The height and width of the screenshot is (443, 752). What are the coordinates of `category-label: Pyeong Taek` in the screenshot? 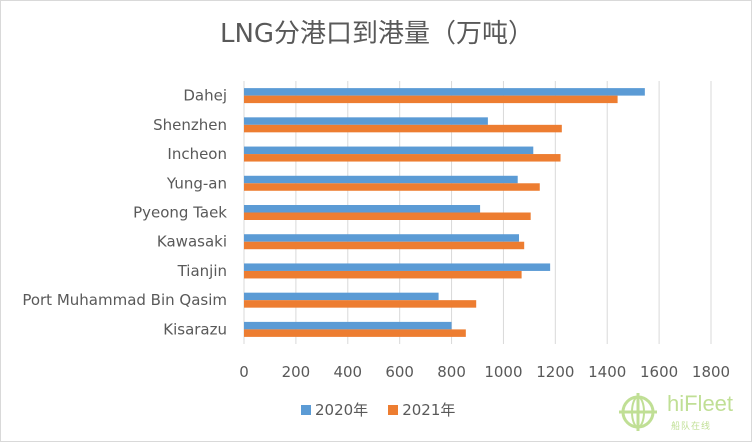 It's located at (180, 213).